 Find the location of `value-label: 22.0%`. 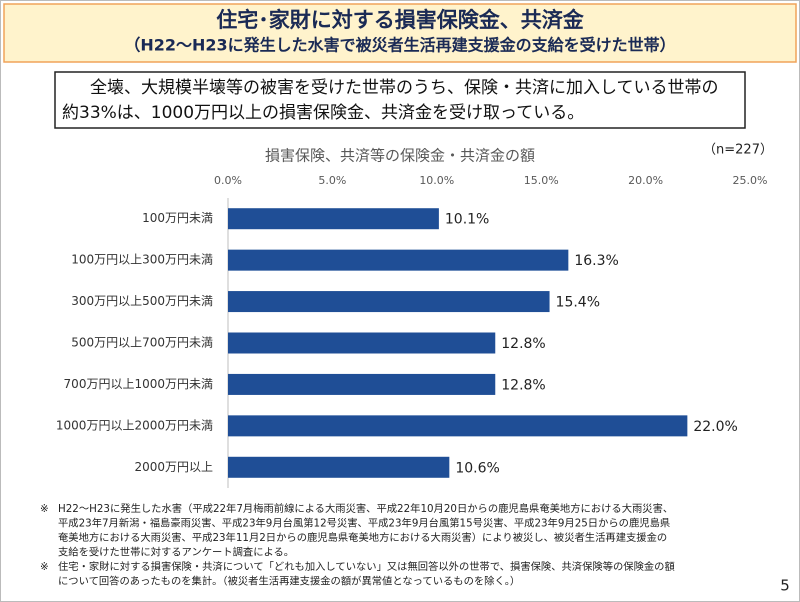

value-label: 22.0% is located at coordinates (715, 427).